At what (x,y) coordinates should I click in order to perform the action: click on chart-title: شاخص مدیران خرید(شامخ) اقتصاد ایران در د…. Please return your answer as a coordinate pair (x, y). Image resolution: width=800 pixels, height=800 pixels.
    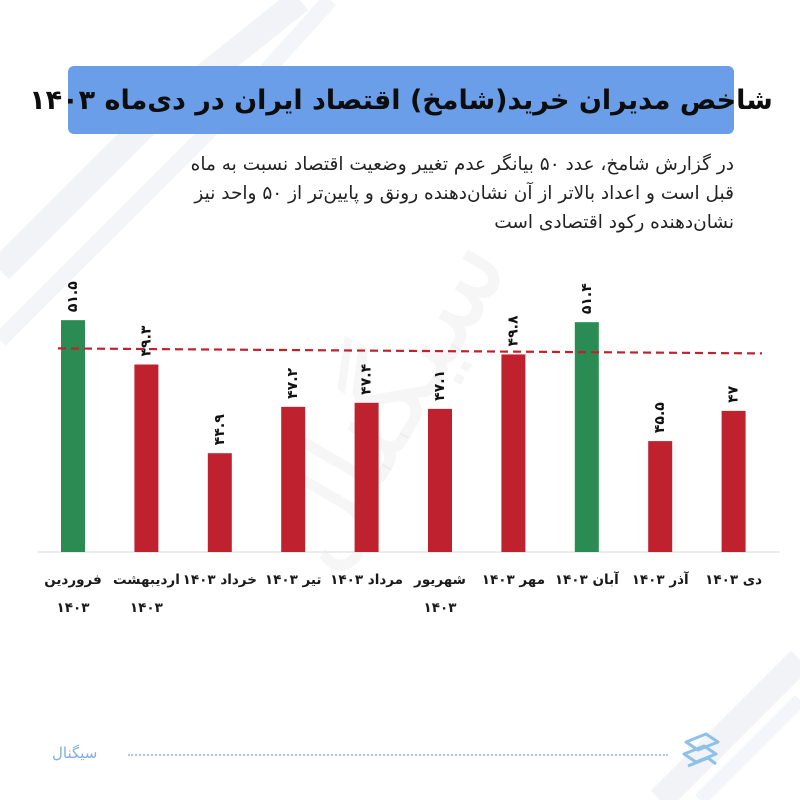
    Looking at the image, I should click on (401, 100).